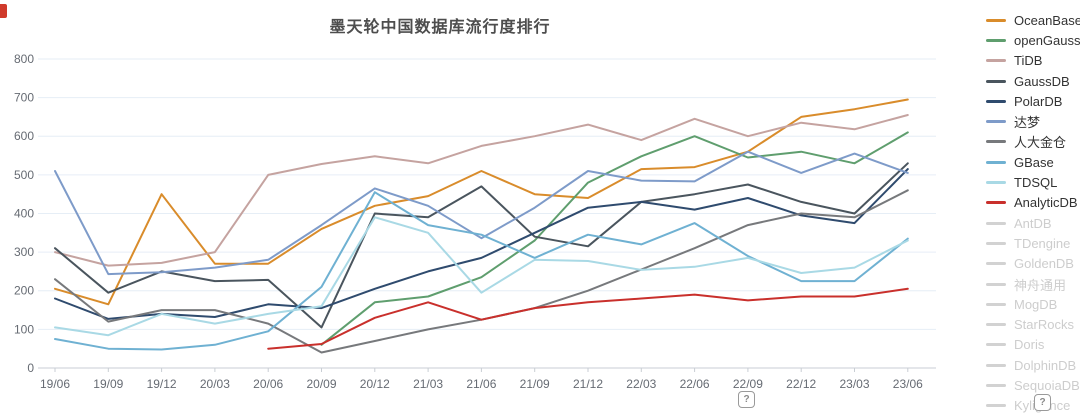 The image size is (1080, 414). What do you see at coordinates (481, 384) in the screenshot?
I see `x-axis-label: 21/06` at bounding box center [481, 384].